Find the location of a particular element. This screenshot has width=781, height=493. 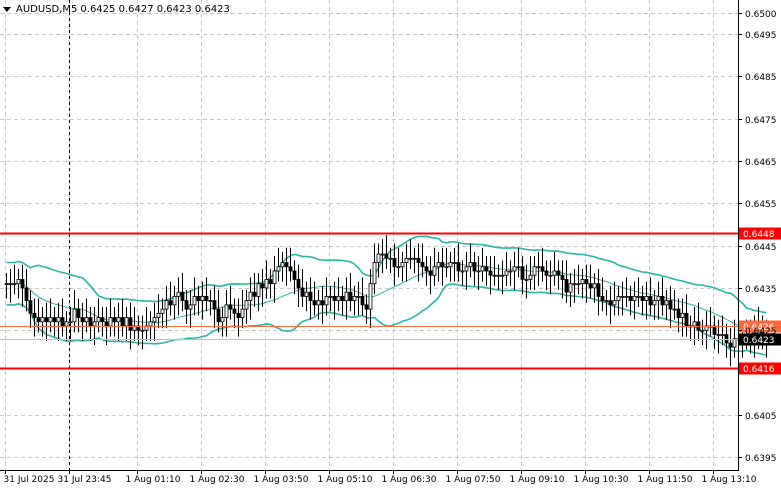

bollinger-lower is located at coordinates (386, 319).